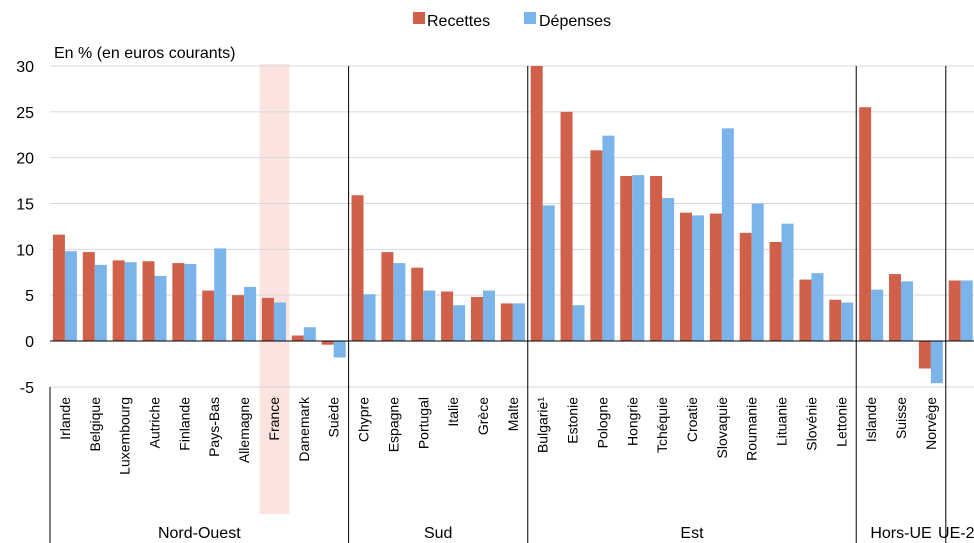 This screenshot has width=974, height=543. I want to click on category-label: Norvège, so click(931, 423).